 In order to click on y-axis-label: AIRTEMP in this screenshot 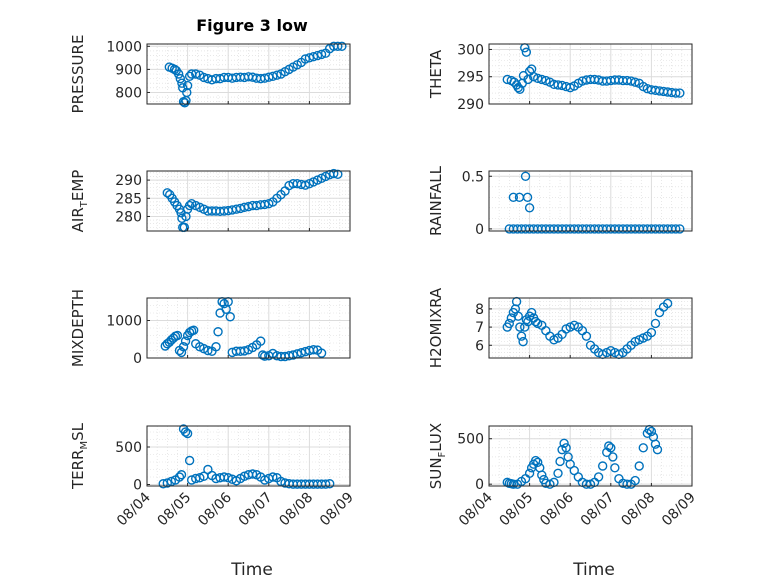, I will do `click(79, 201)`.